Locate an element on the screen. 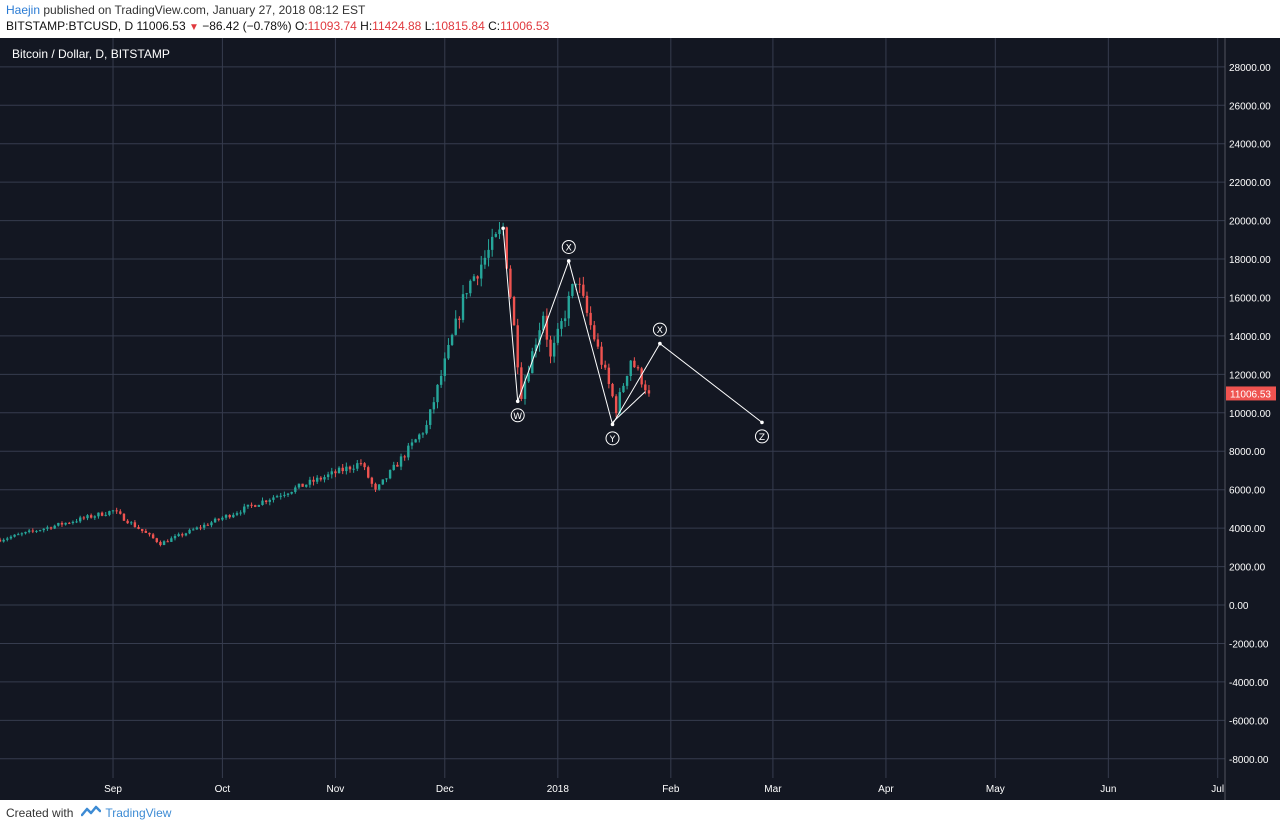 The height and width of the screenshot is (830, 1280). price-axis-tick-label: 24000.00 is located at coordinates (1250, 145).